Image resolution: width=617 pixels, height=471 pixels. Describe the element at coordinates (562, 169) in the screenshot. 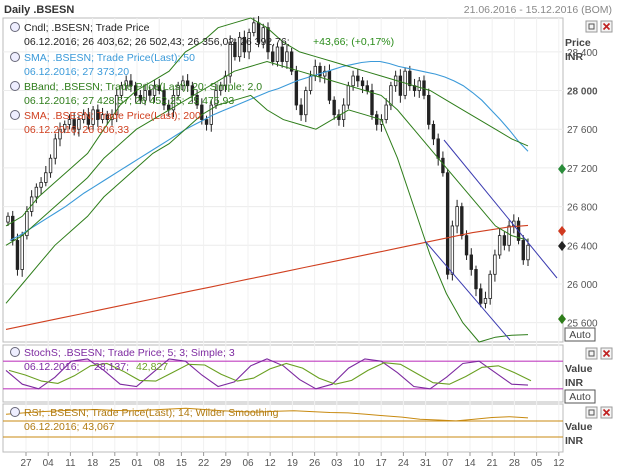

I see `sma50-marker-icon` at that location.